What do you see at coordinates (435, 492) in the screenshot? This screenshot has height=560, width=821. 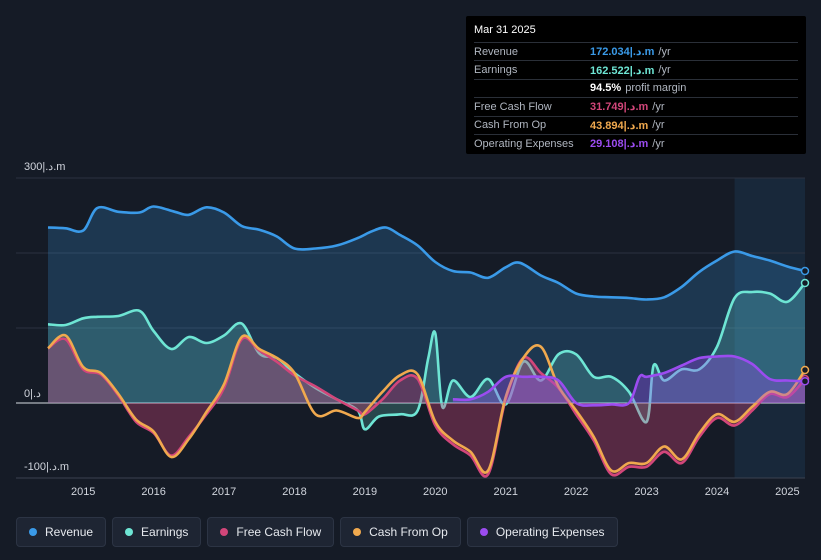 I see `x-tick-label: 2020` at bounding box center [435, 492].